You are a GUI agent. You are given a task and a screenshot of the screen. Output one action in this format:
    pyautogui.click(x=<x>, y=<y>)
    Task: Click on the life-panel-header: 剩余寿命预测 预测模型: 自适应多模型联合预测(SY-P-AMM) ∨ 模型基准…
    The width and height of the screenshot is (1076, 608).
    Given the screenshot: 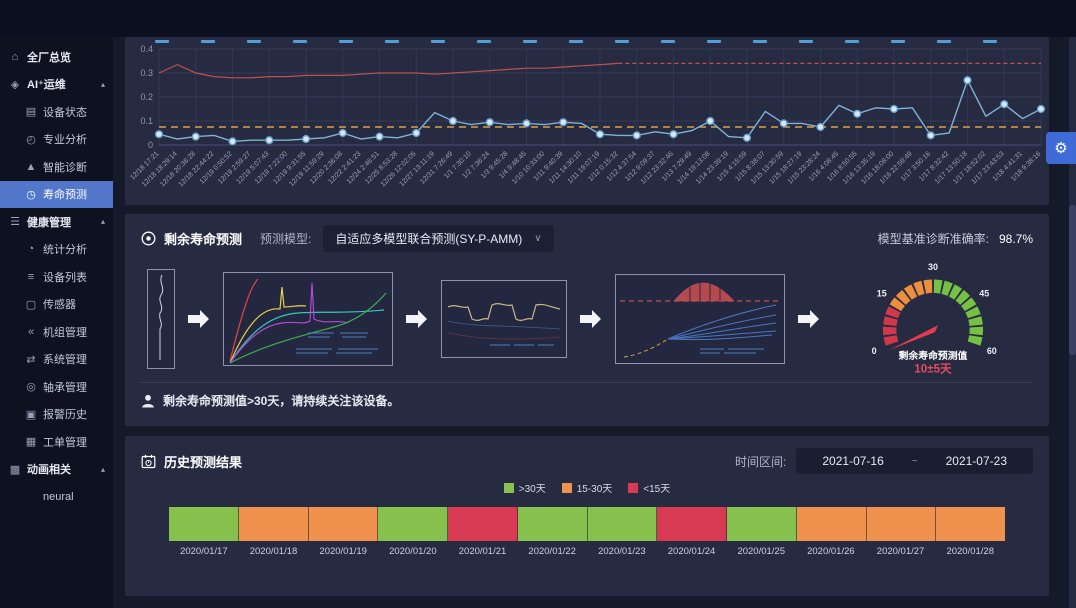 What is the action you would take?
    pyautogui.click(x=587, y=234)
    